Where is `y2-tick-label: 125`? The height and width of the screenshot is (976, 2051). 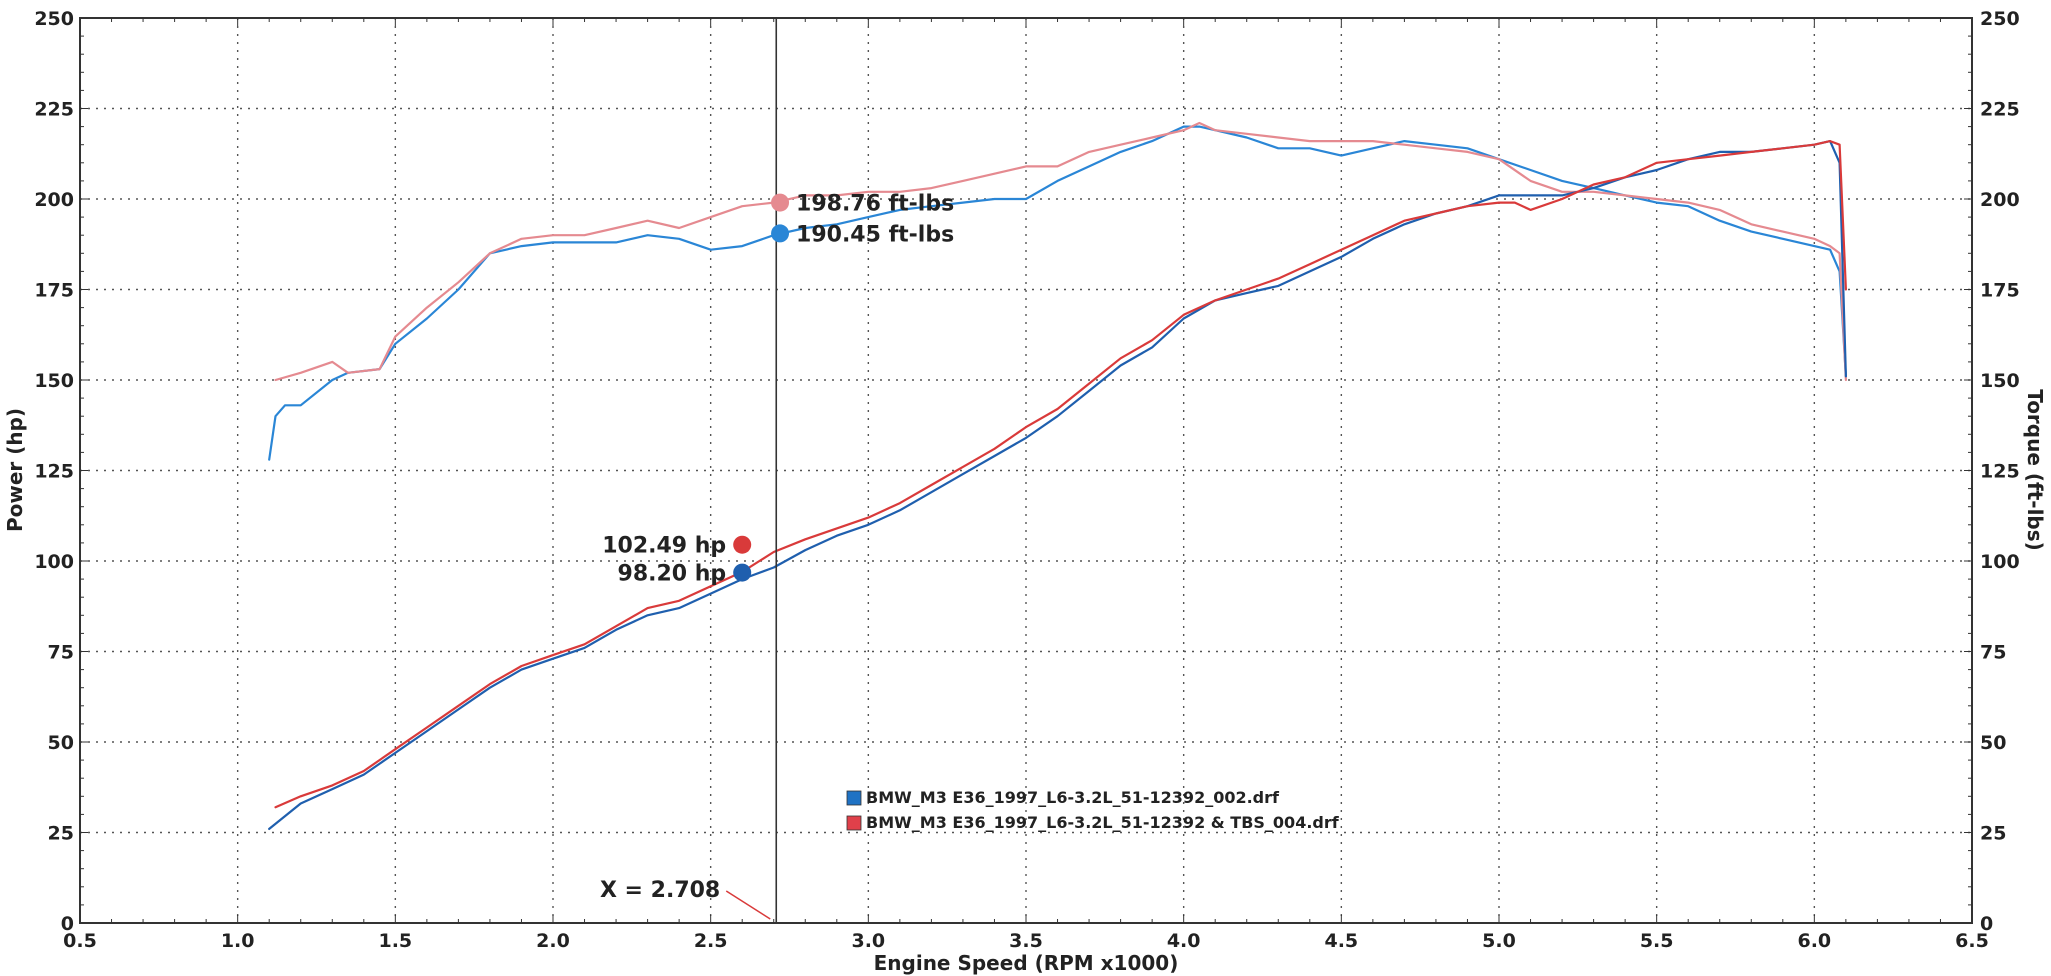
y2-tick-label: 125 is located at coordinates (2000, 472).